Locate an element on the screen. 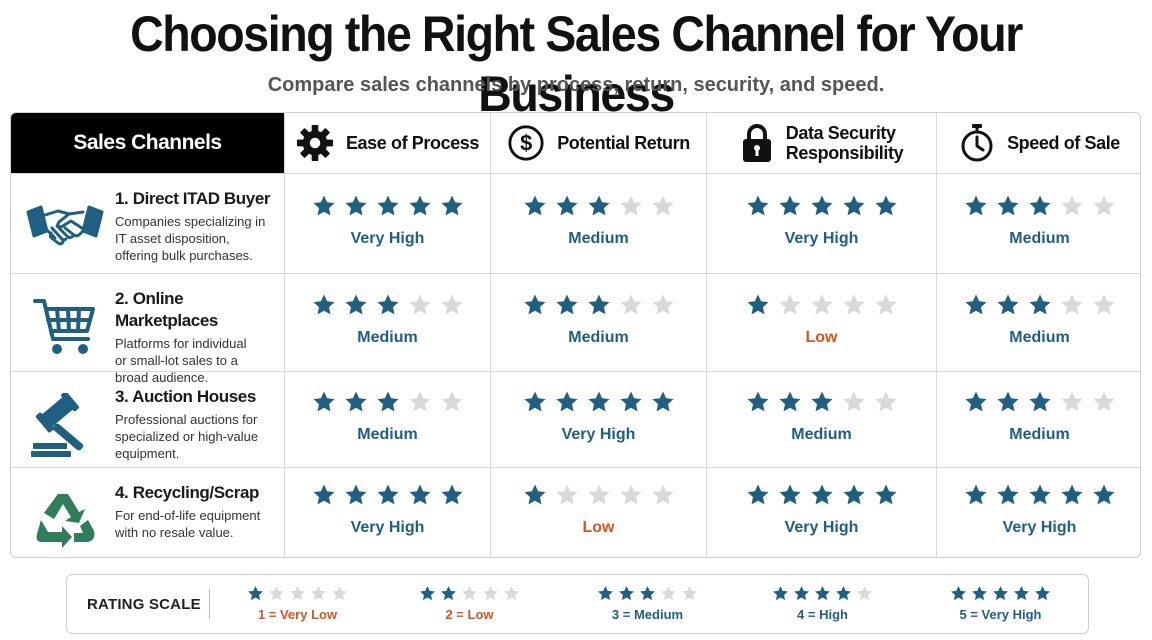  legend-divider is located at coordinates (209, 604).